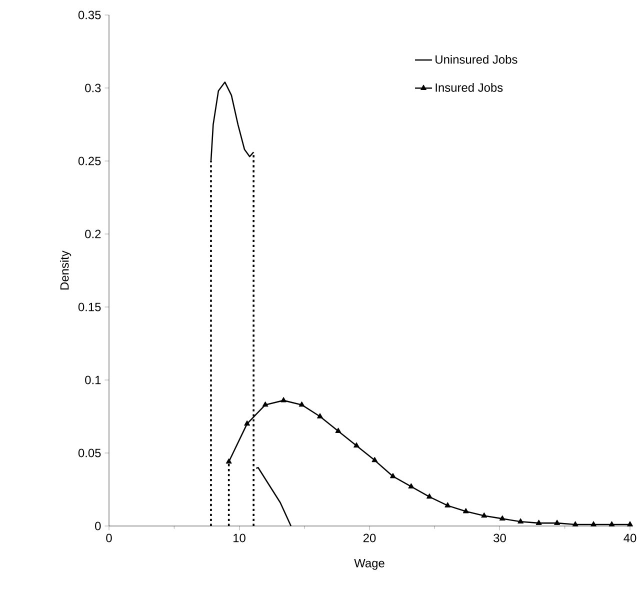 This screenshot has width=644, height=612. Describe the element at coordinates (93, 234) in the screenshot. I see `y-tick-label: 0.2` at that location.